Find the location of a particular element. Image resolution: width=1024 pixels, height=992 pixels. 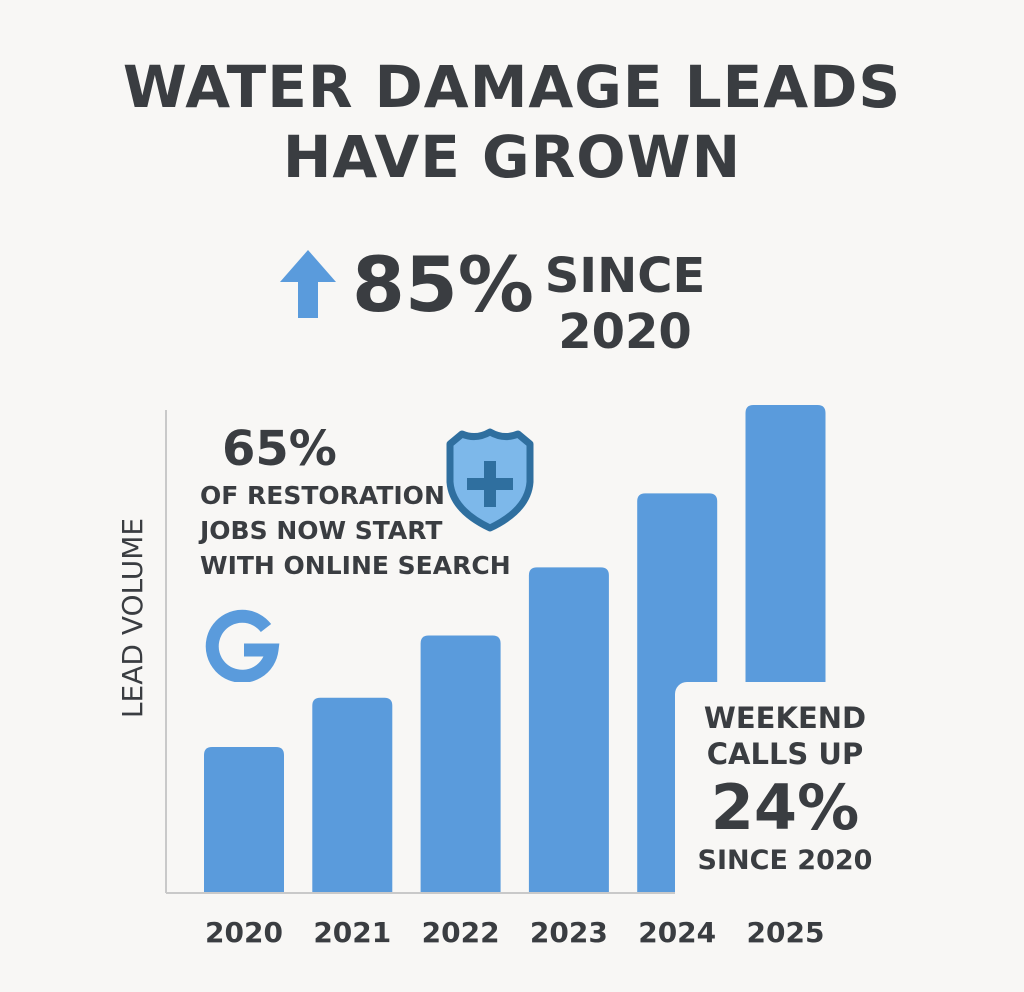

callout-left-line3: WITH ONLINE SEARCH is located at coordinates (355, 565).